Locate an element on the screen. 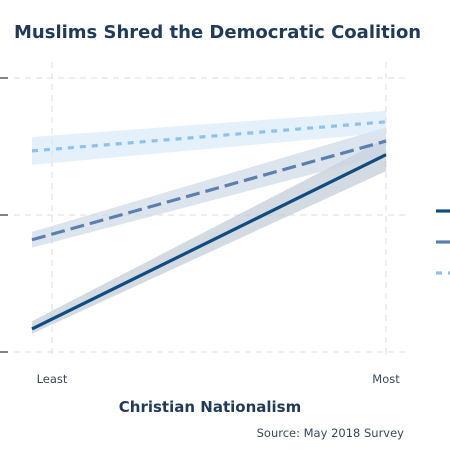  source-note: Source: May 2018 Survey is located at coordinates (330, 433).